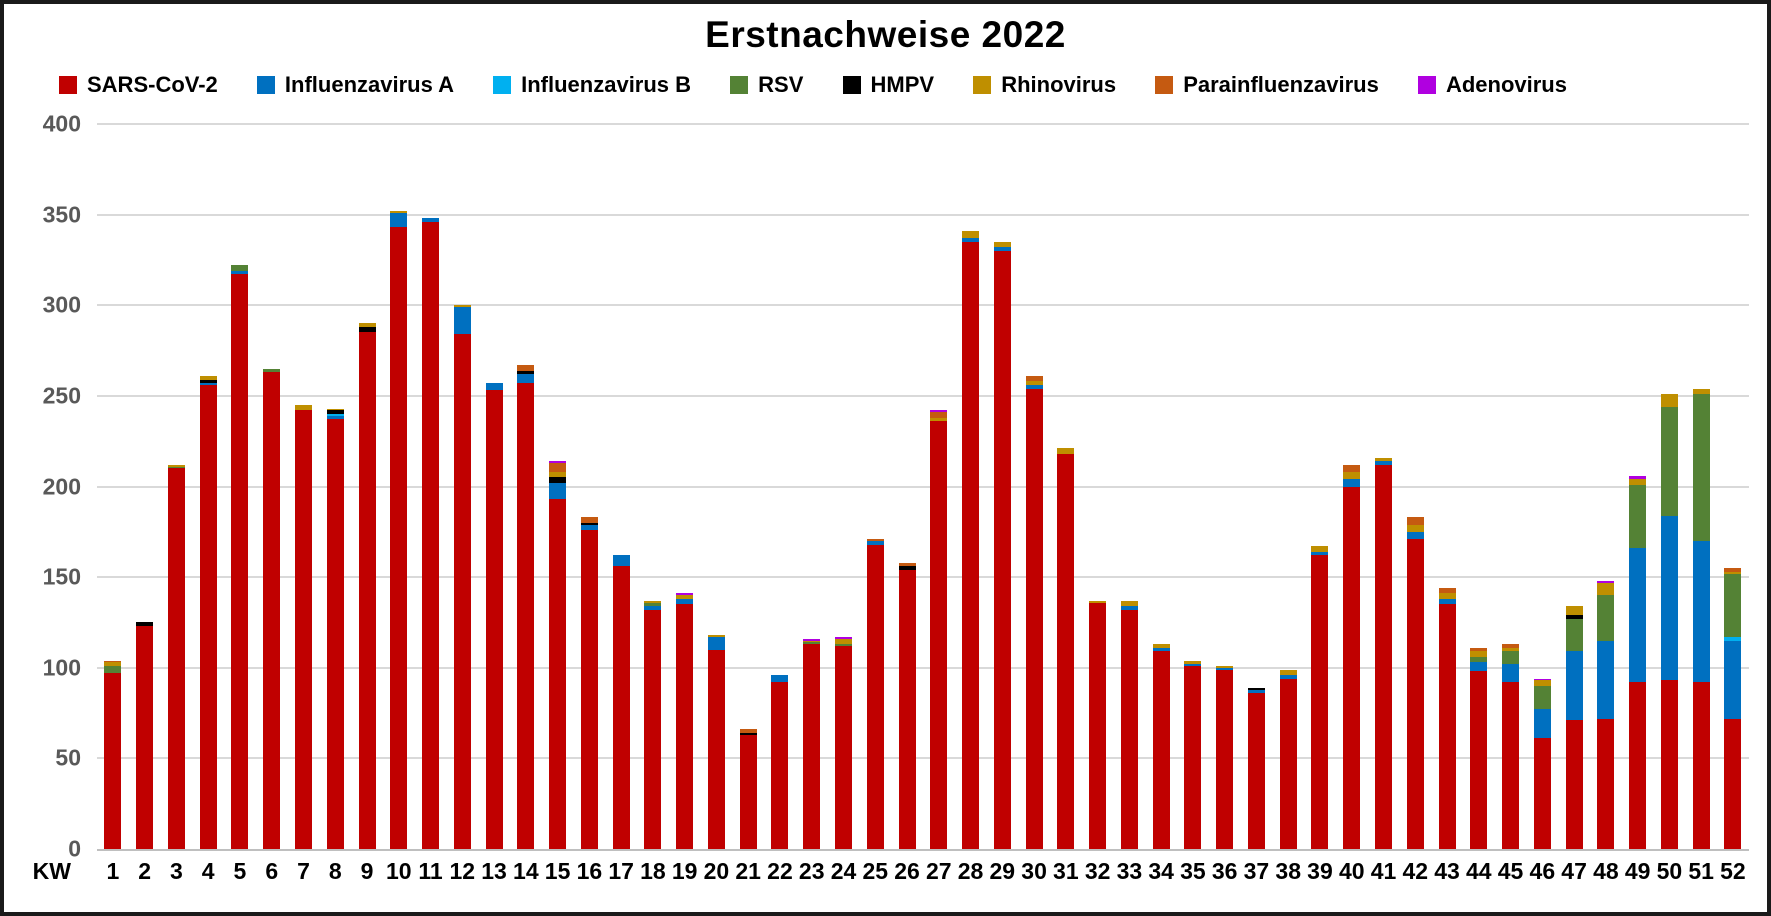 This screenshot has height=916, width=1771. I want to click on x-tick-label-kw-18: 18, so click(653, 871).